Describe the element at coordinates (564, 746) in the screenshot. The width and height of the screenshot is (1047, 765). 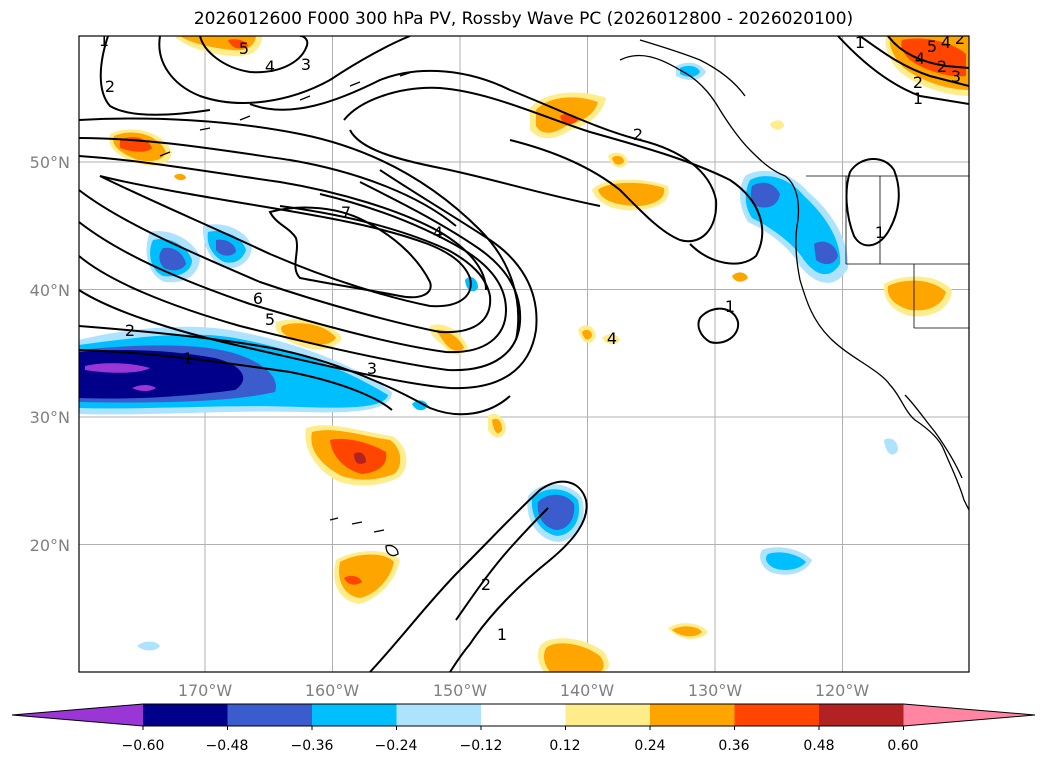
I see `colorbar-tick-label: 0.12` at that location.